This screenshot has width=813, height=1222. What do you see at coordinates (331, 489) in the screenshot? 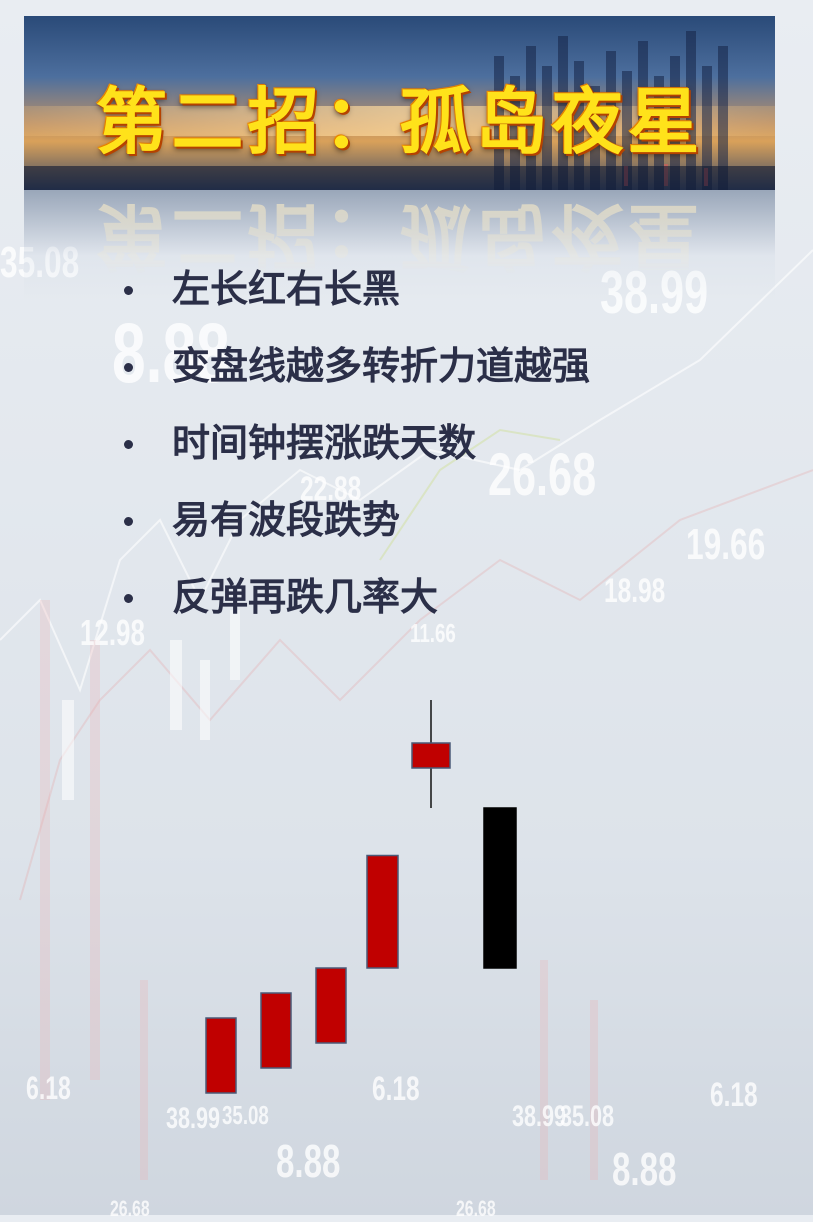
I see `bg-number: 22.88` at bounding box center [331, 489].